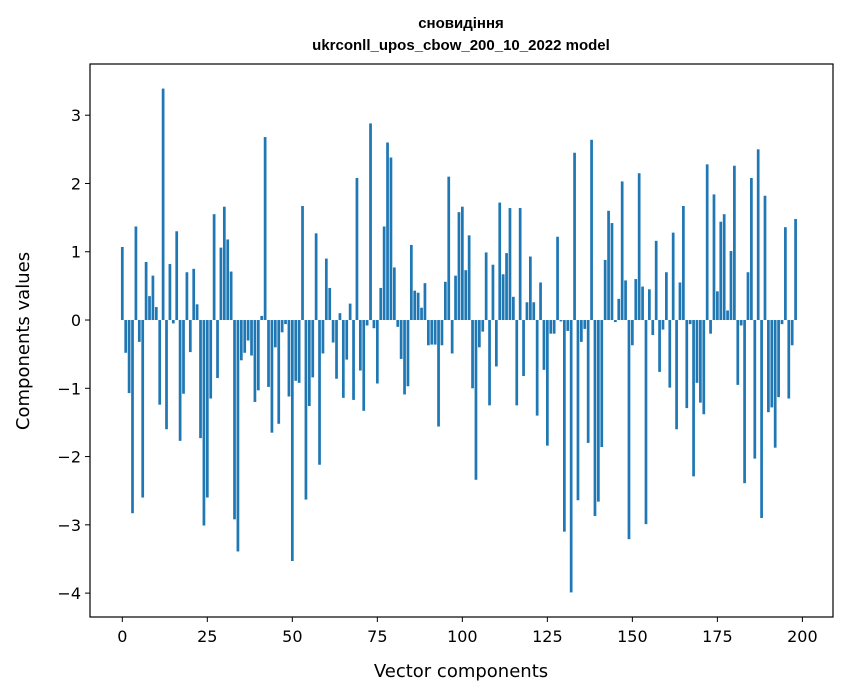 This screenshot has width=847, height=696. I want to click on y-tick-label: −1, so click(69, 388).